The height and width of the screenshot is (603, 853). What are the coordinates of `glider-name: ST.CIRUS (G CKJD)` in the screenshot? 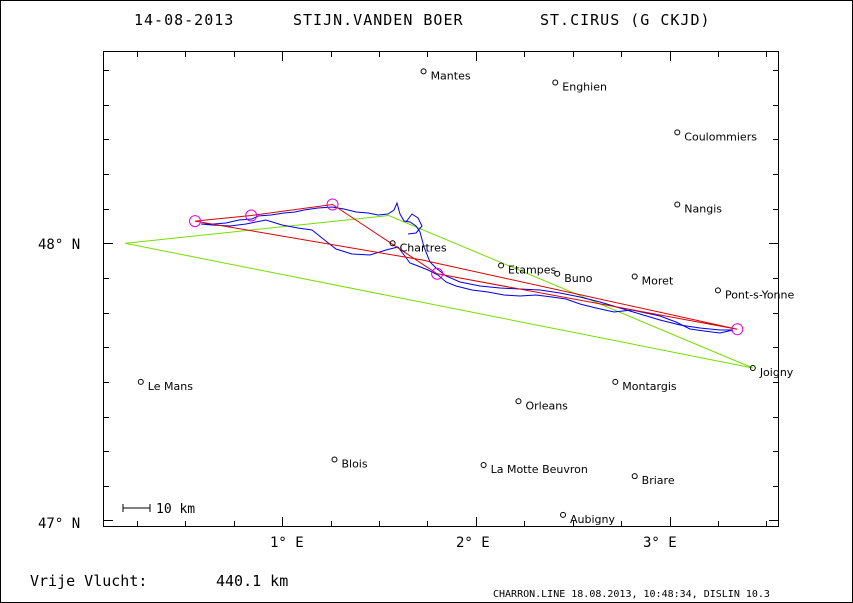 It's located at (625, 20).